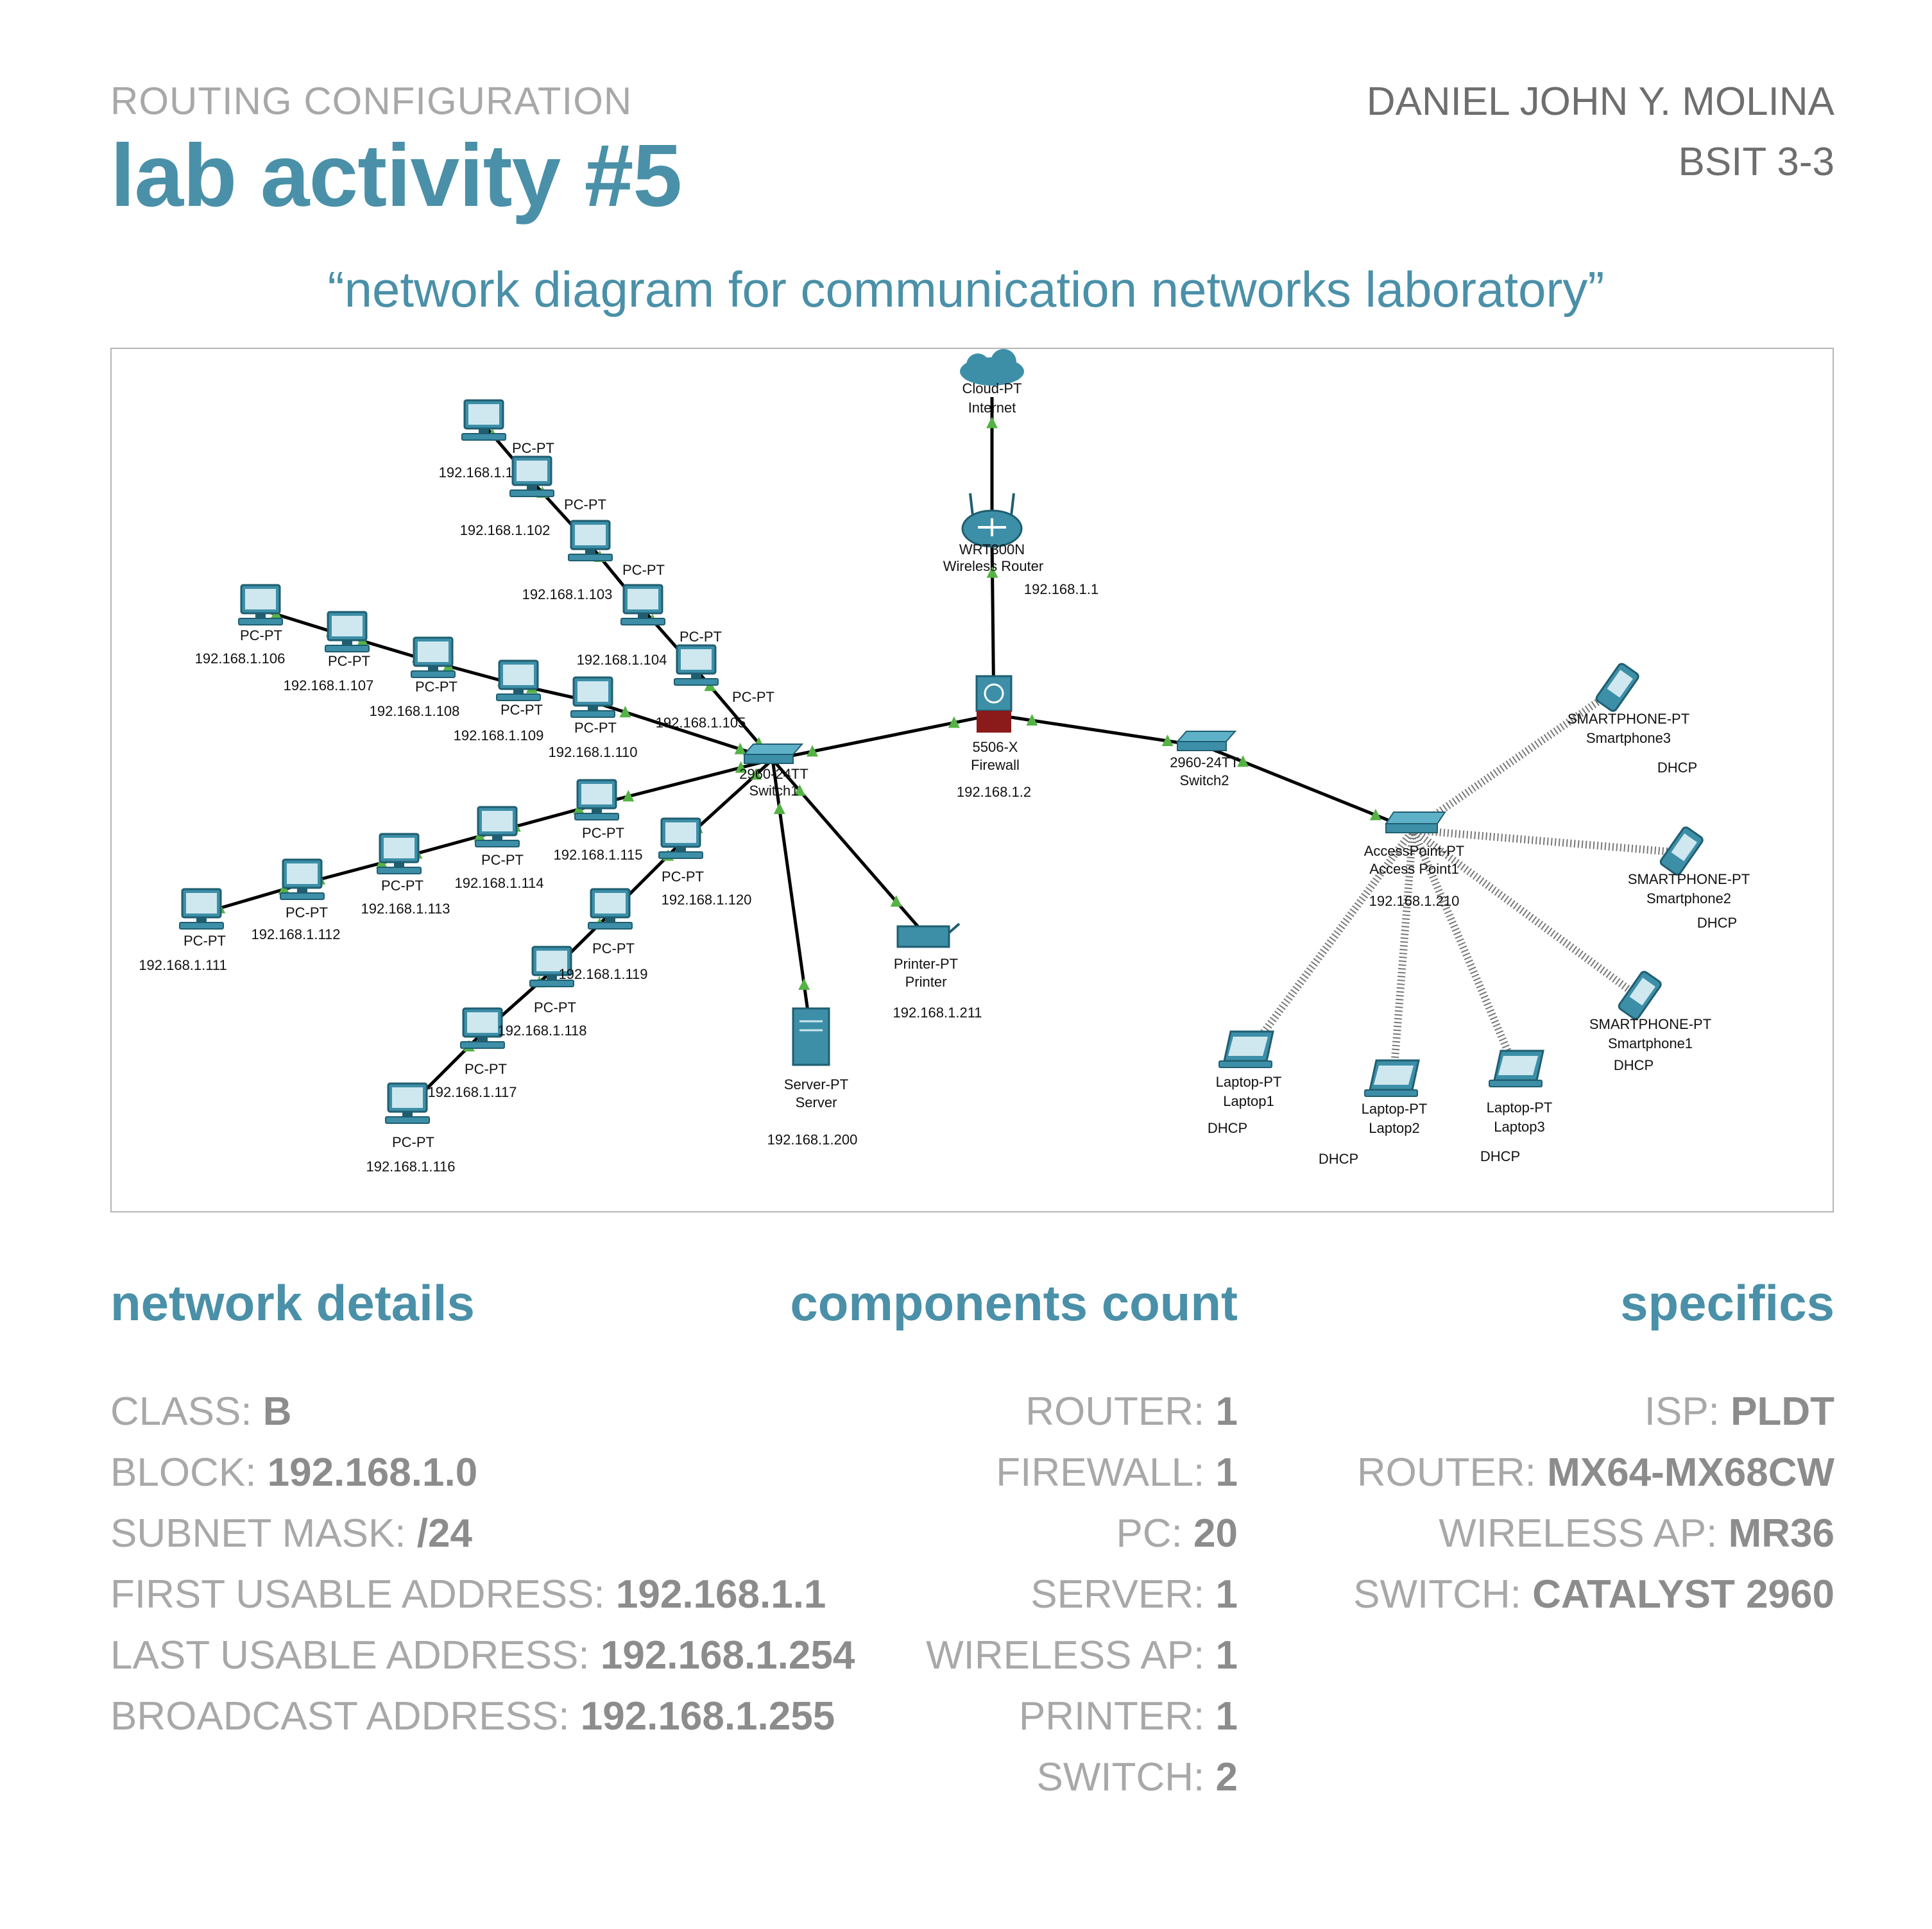 This screenshot has width=1932, height=1929. I want to click on spec-row-switch: SWITCH: CATALYST 2960, so click(1594, 1595).